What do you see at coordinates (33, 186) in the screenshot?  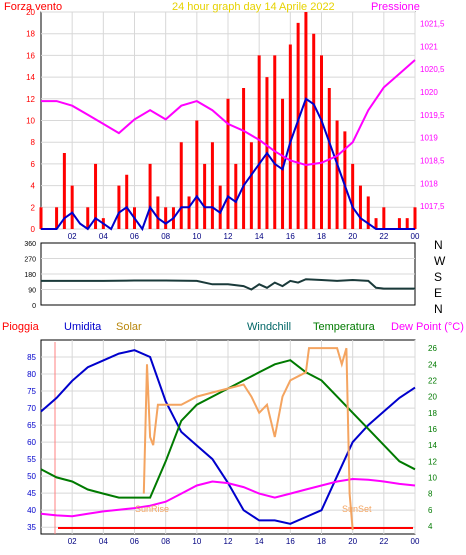 I see `top-left-tick-label: 4` at bounding box center [33, 186].